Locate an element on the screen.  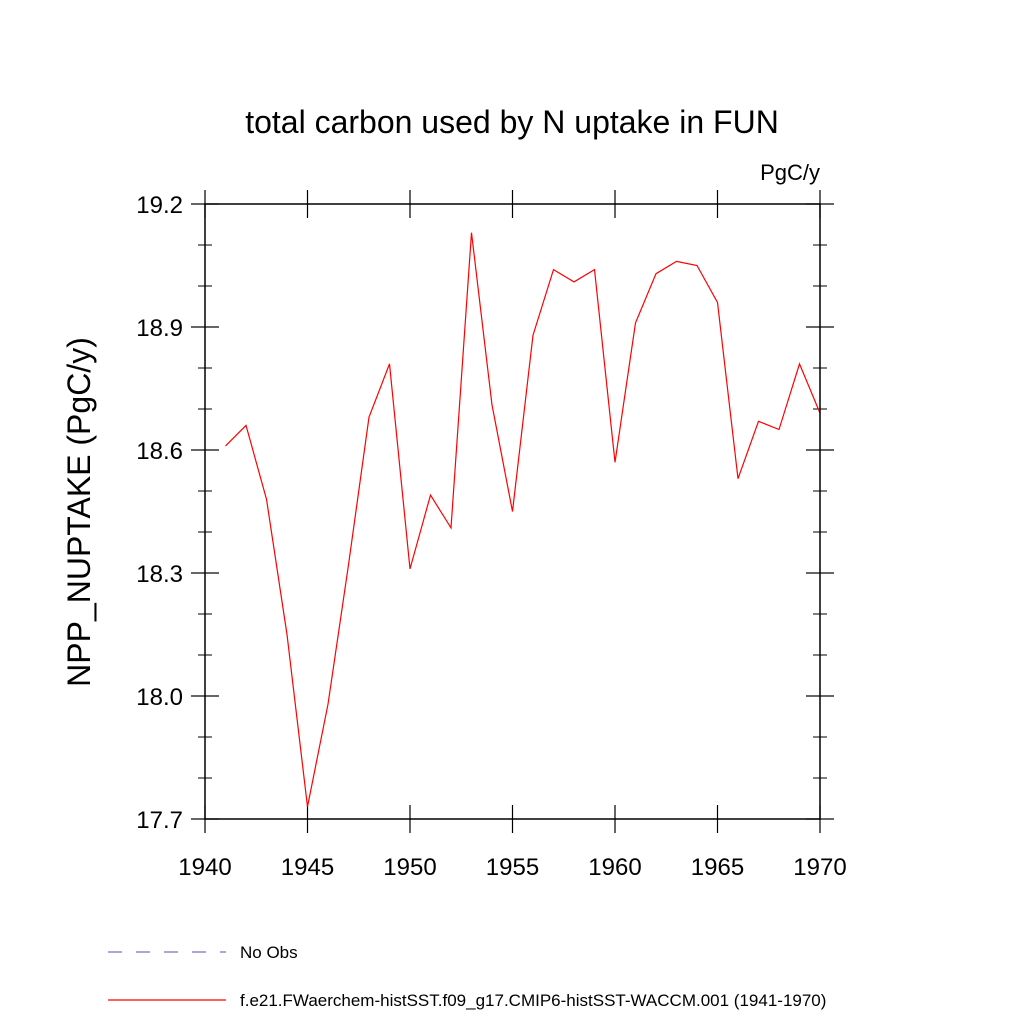
x-tick-label: 1970 is located at coordinates (819, 867).